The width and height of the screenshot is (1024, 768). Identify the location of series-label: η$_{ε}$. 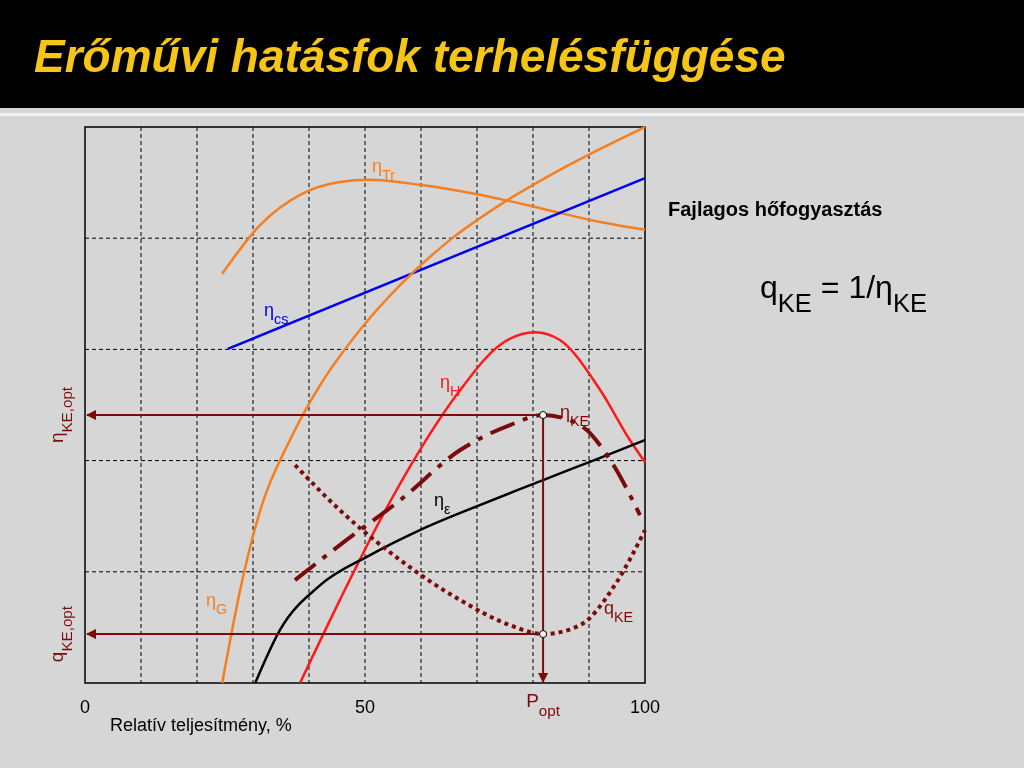
(443, 503).